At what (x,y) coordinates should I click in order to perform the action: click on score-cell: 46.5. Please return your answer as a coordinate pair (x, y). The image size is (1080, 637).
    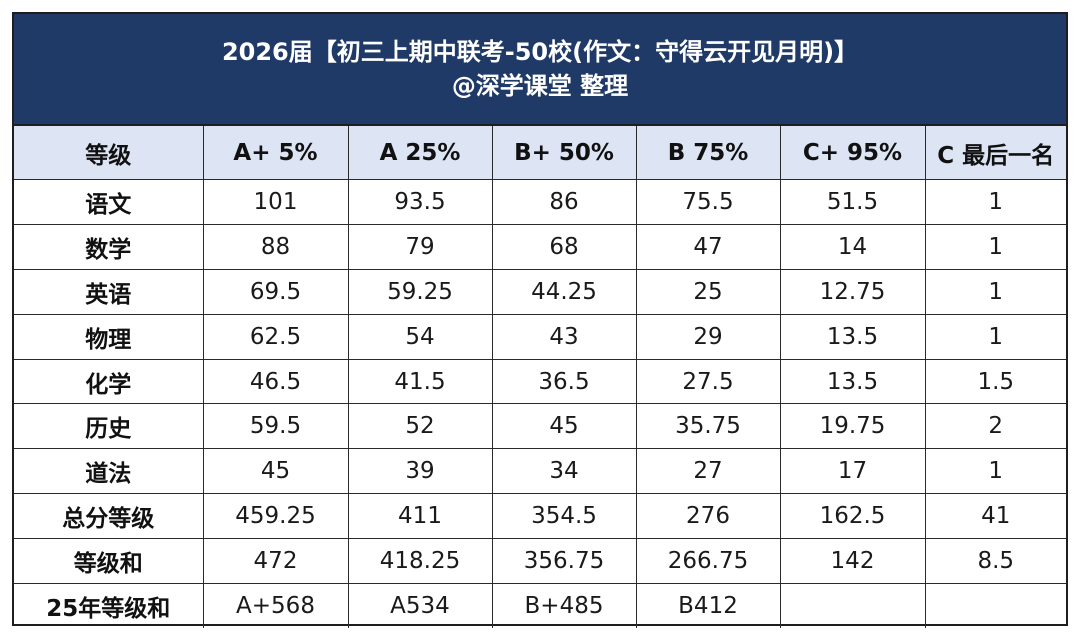
    Looking at the image, I should click on (275, 381).